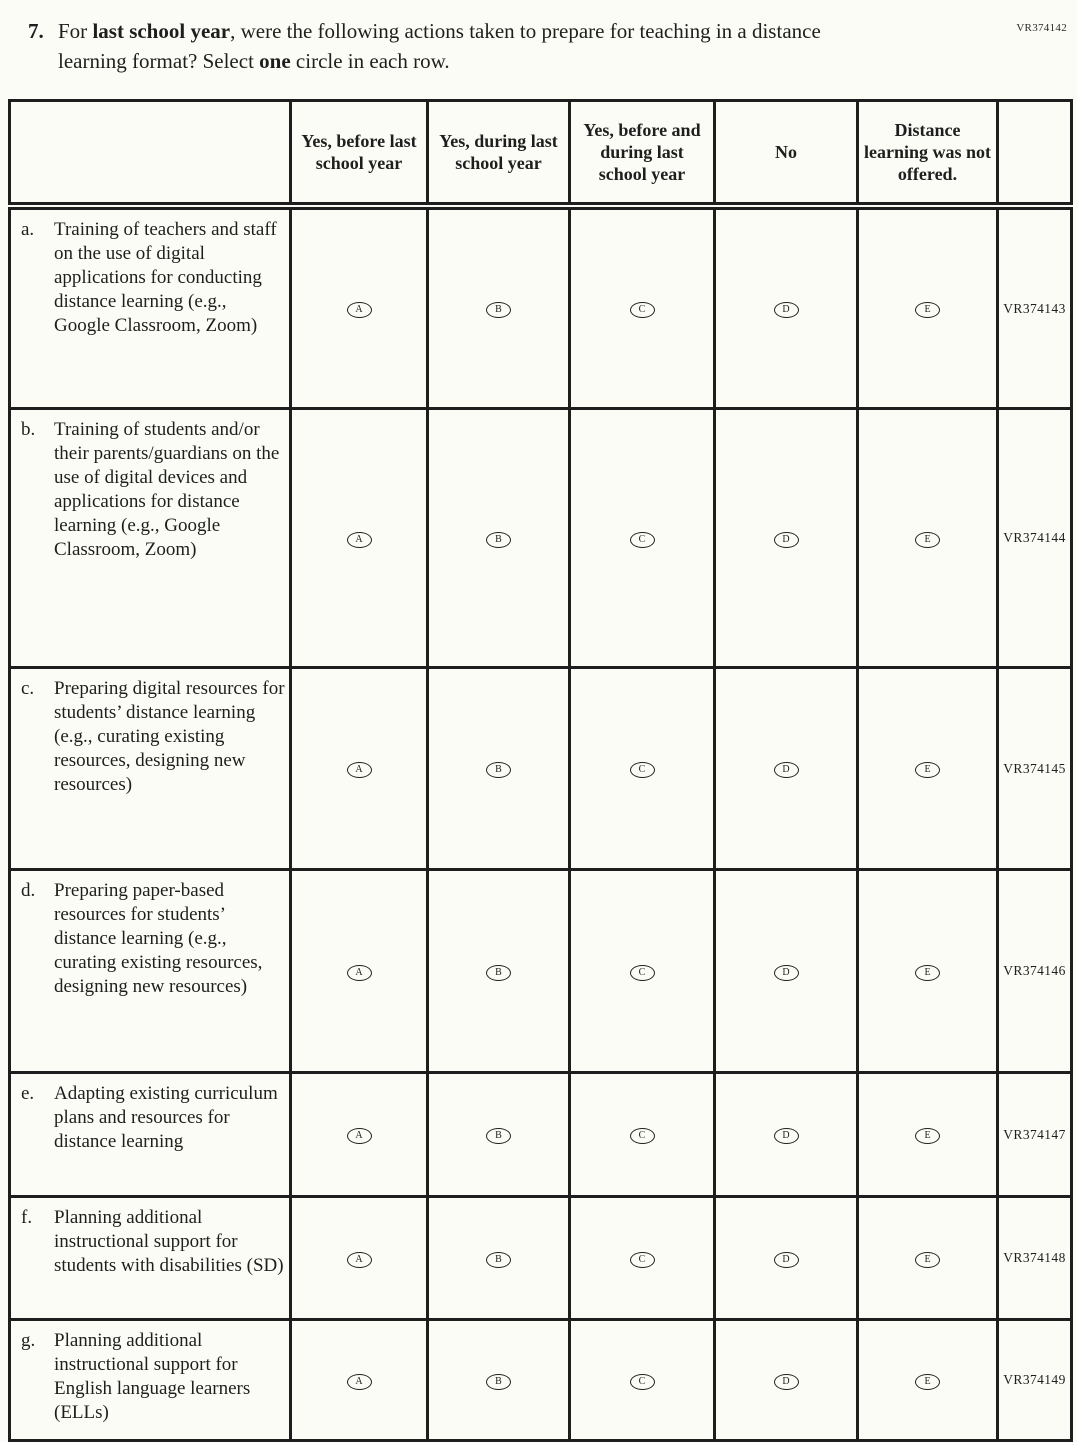 This screenshot has width=1077, height=1442. I want to click on form-control-code: VR374142, so click(1041, 28).